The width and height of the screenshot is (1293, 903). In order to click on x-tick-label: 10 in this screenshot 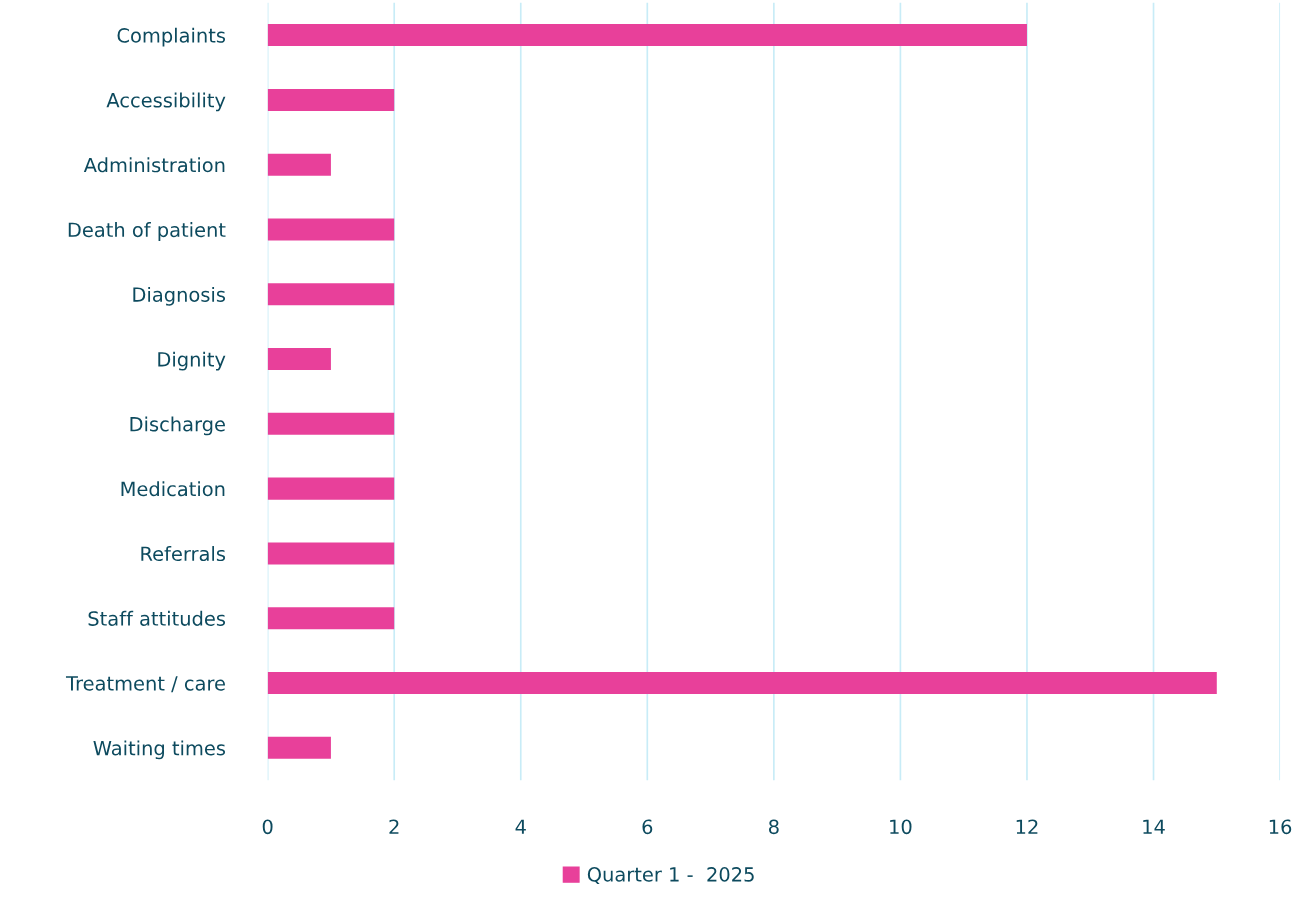, I will do `click(901, 827)`.